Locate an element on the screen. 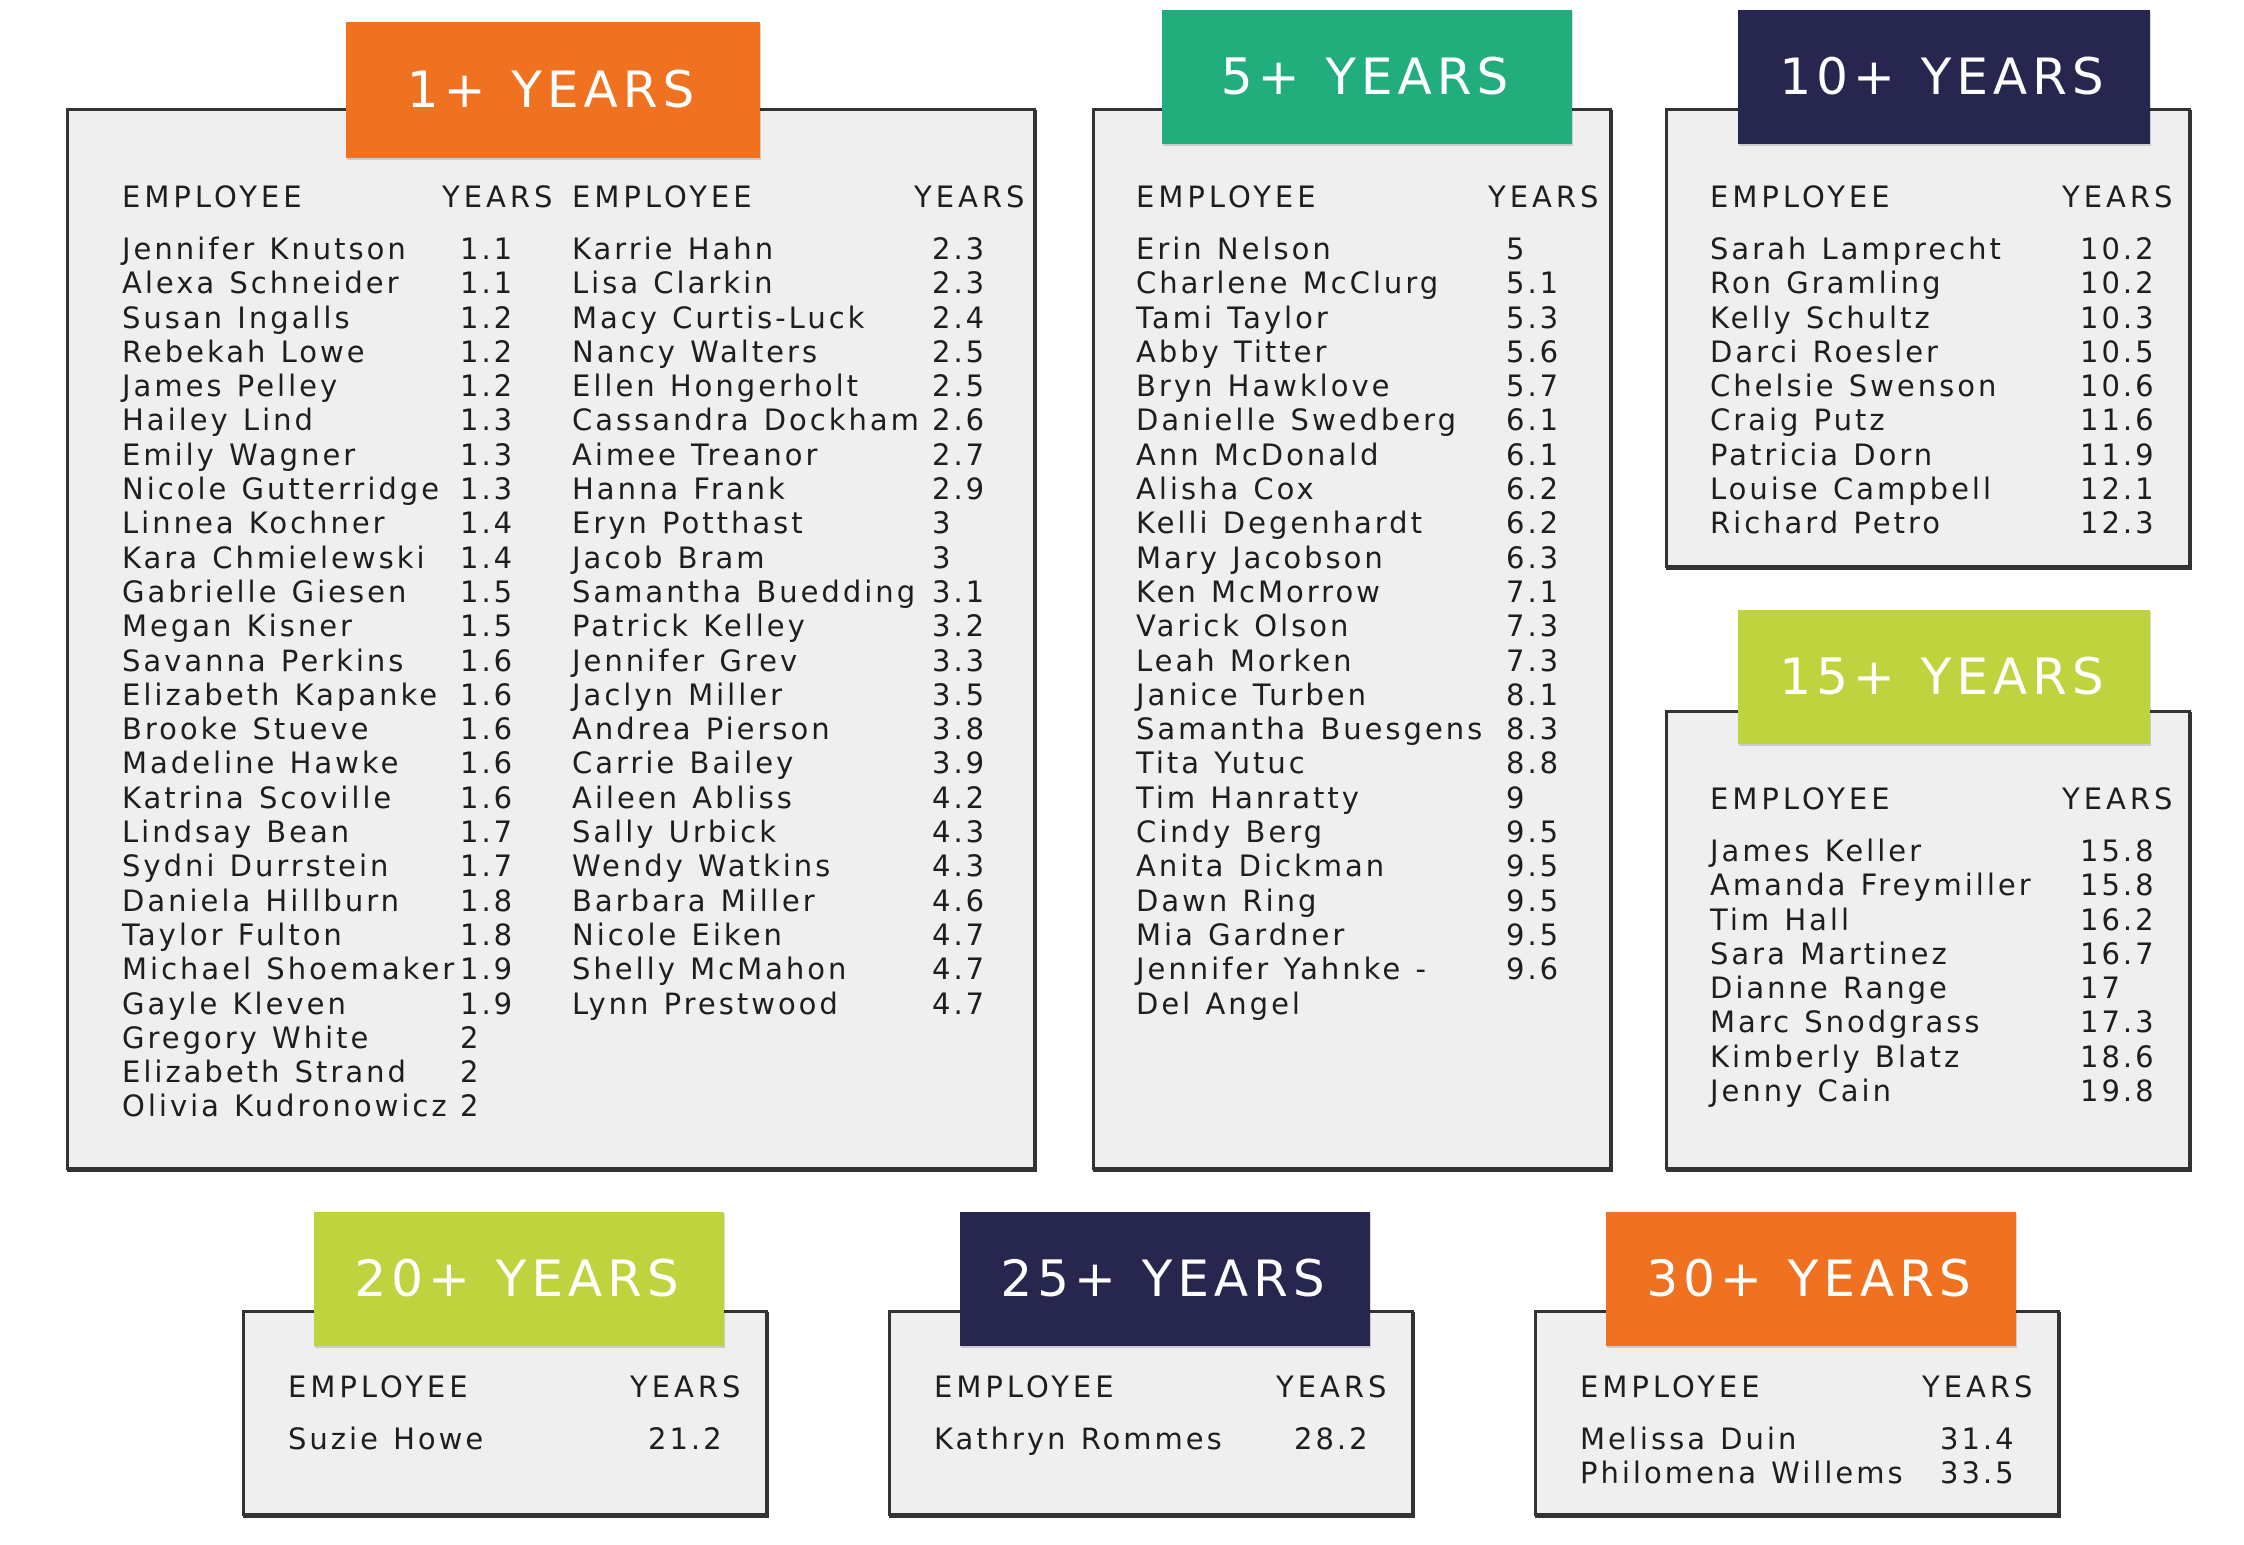  list-item: Patricia Dorn 11.9 is located at coordinates (1955, 455).